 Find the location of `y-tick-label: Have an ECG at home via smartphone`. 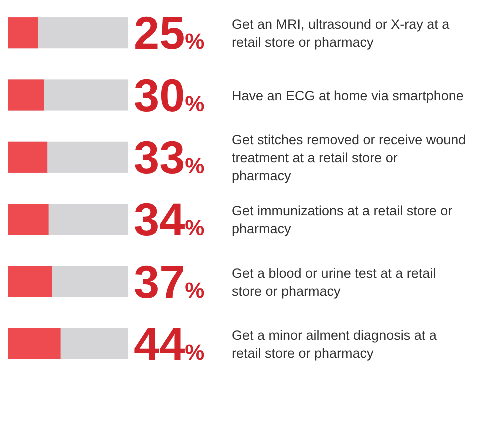

y-tick-label: Have an ECG at home via smartphone is located at coordinates (348, 96).